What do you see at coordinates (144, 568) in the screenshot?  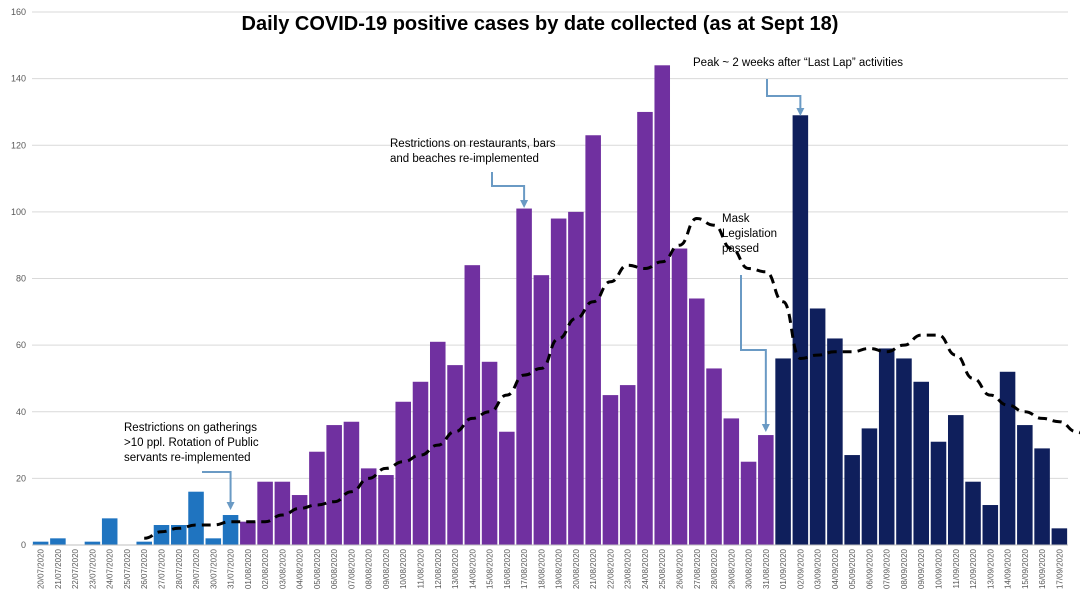 I see `x-tick-label: 26/07/2020` at bounding box center [144, 568].